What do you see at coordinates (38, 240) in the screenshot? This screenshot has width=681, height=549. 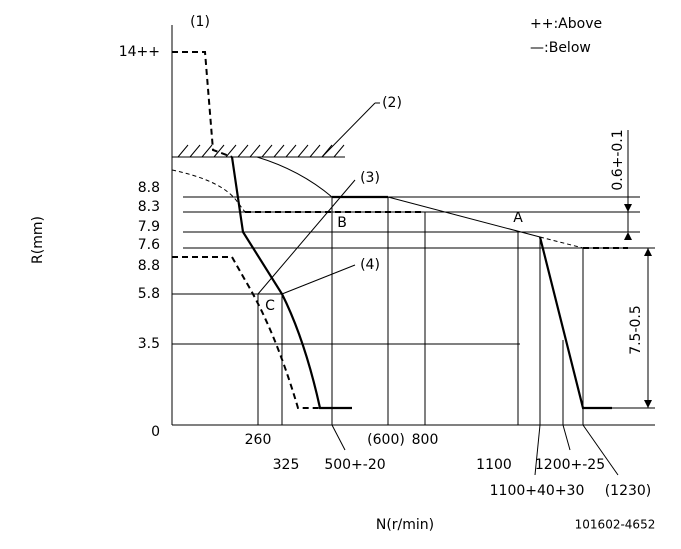 I see `y-axis-label: R(mm)` at bounding box center [38, 240].